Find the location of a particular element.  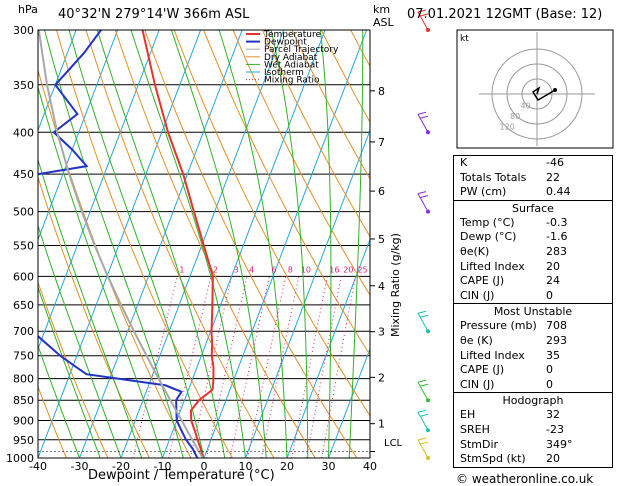

legend-label: Isotherm is located at coordinates (284, 73).